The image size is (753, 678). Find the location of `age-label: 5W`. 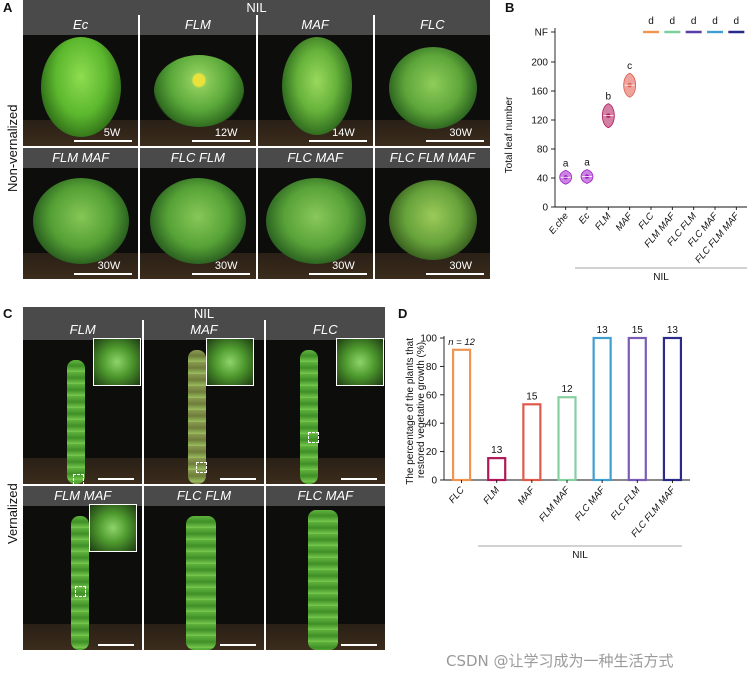

age-label: 5W is located at coordinates (112, 133).